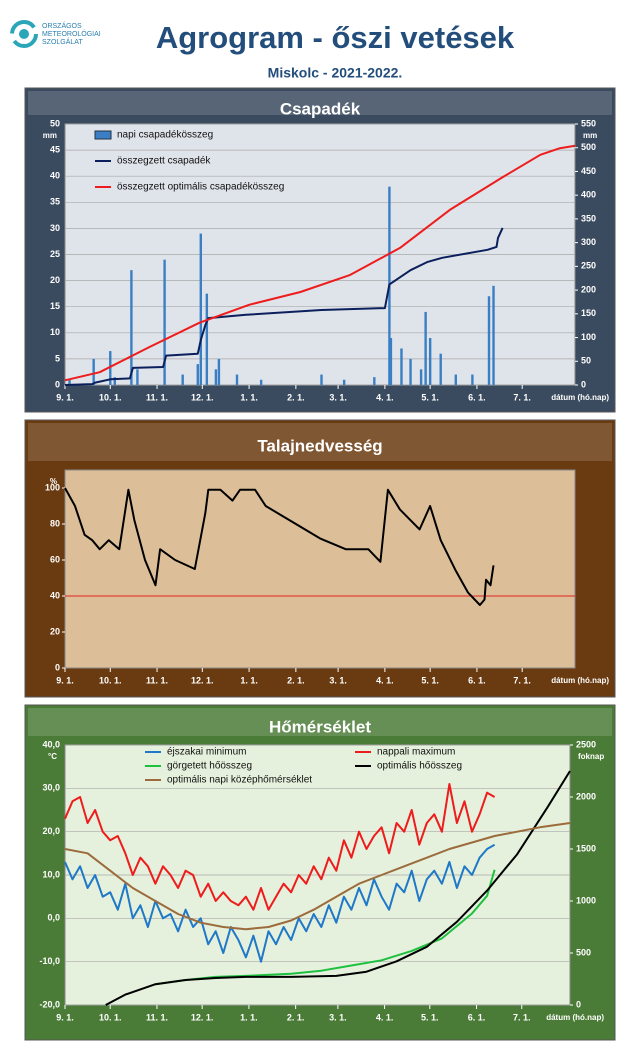 Image resolution: width=640 pixels, height=1062 pixels. I want to click on y2-tick-label: 350, so click(588, 218).